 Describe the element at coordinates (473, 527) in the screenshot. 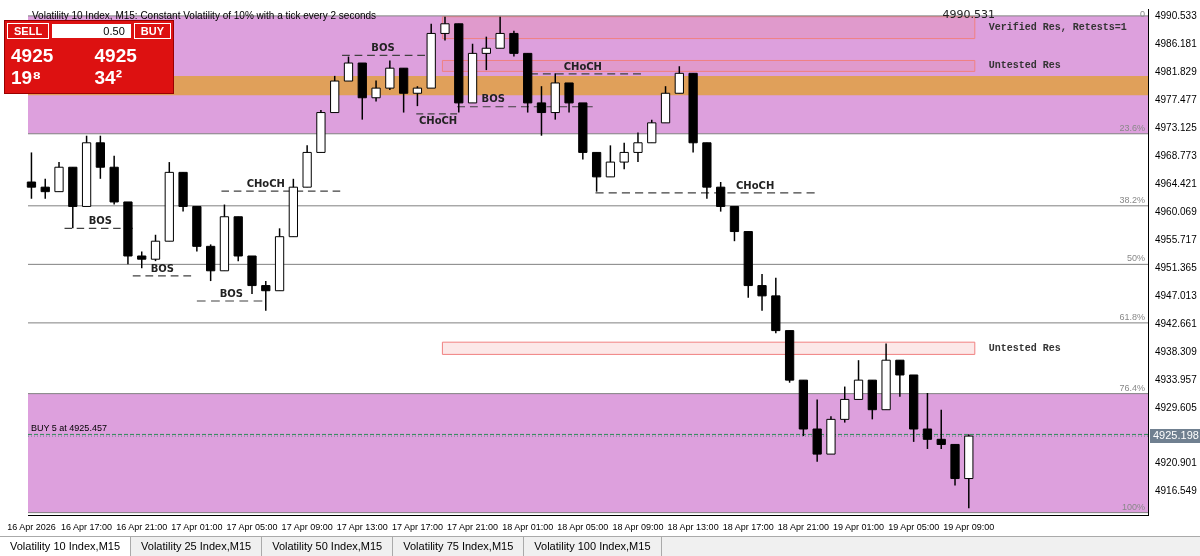

I see `x-tick-label: 17 Apr 21:00` at that location.